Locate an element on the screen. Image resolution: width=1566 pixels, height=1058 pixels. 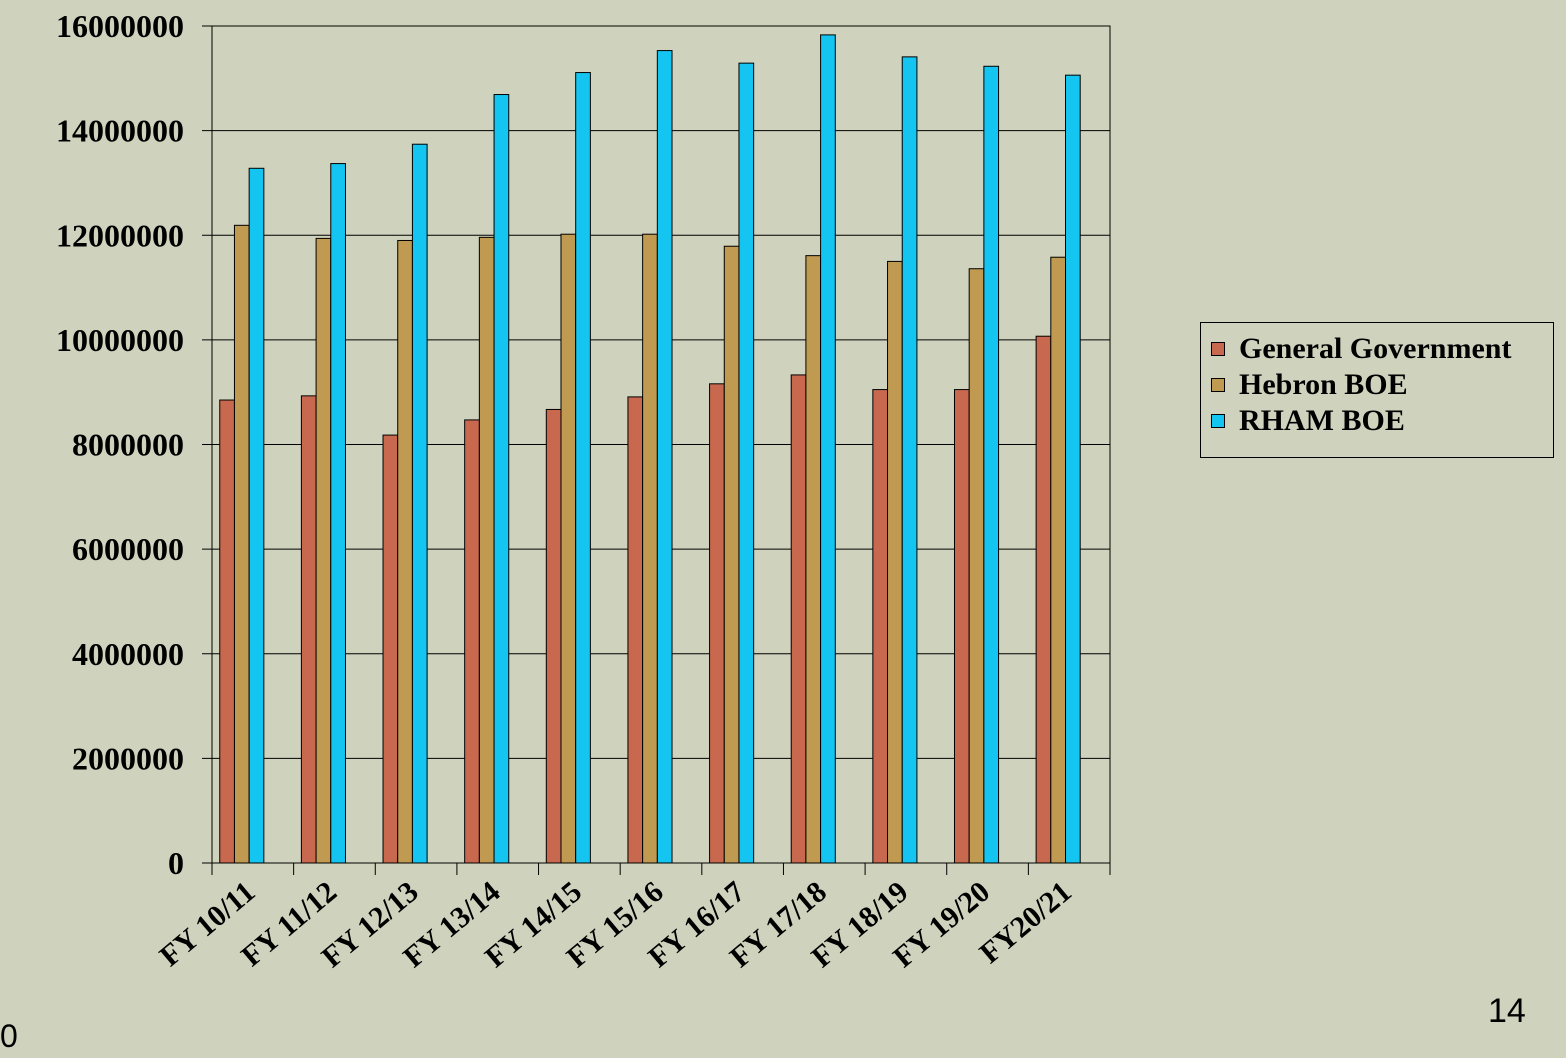
legend-item-hebron-boe: Hebron BOE is located at coordinates (1382, 385).